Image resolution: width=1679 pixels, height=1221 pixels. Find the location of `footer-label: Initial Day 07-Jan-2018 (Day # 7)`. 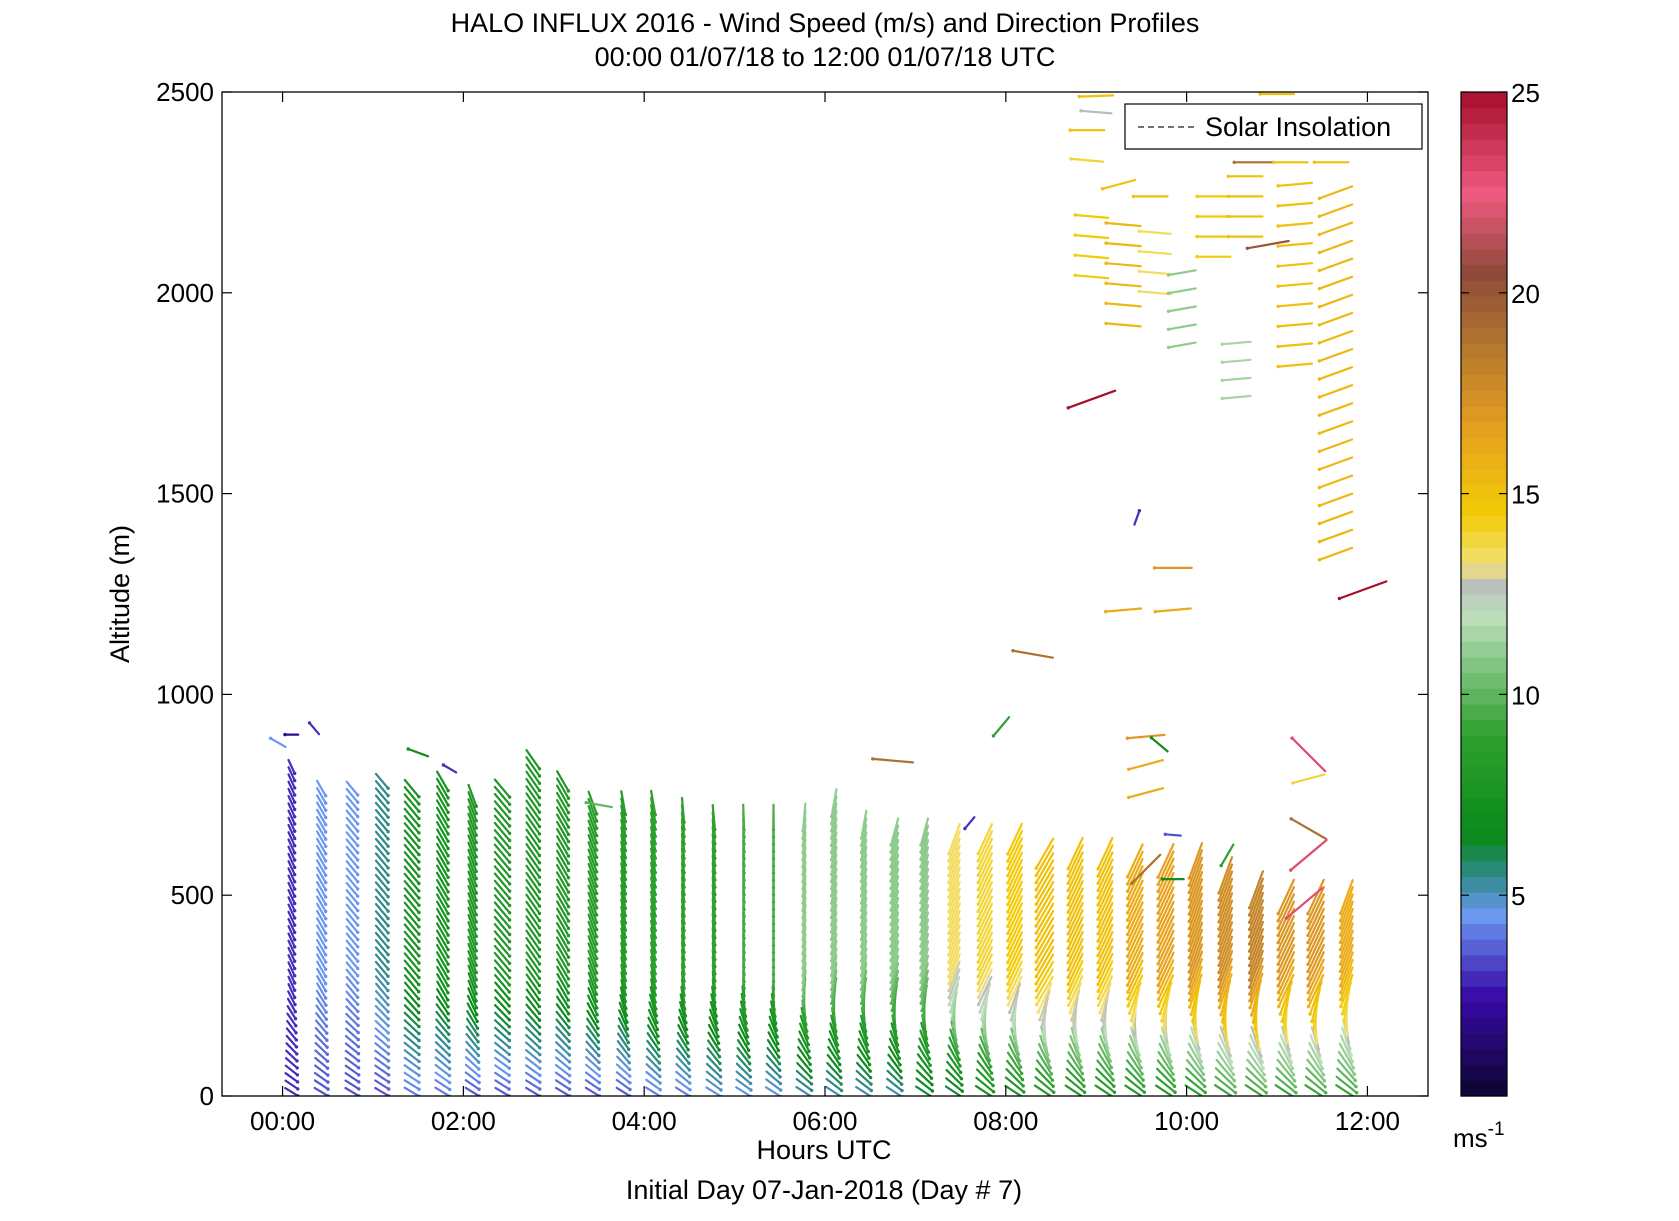

footer-label: Initial Day 07-Jan-2018 (Day # 7) is located at coordinates (824, 1190).